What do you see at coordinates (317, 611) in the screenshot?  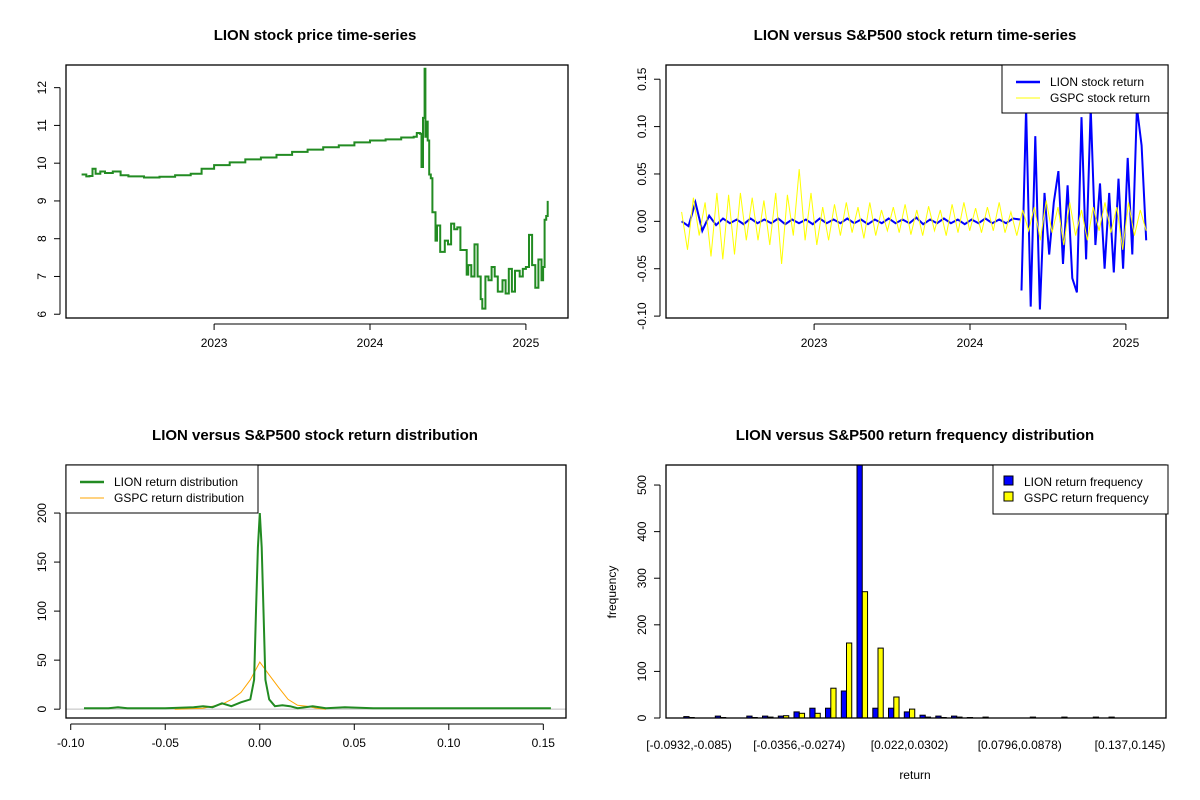 I see `lion-density-line` at bounding box center [317, 611].